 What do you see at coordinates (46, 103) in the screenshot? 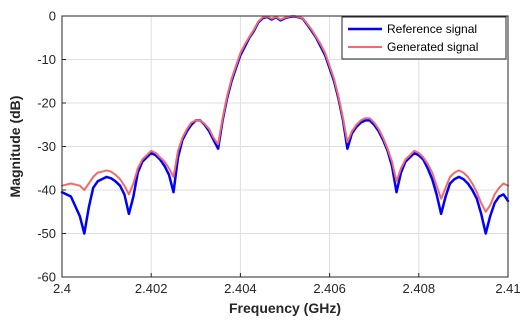
I see `y-tick-label: -20` at bounding box center [46, 103].